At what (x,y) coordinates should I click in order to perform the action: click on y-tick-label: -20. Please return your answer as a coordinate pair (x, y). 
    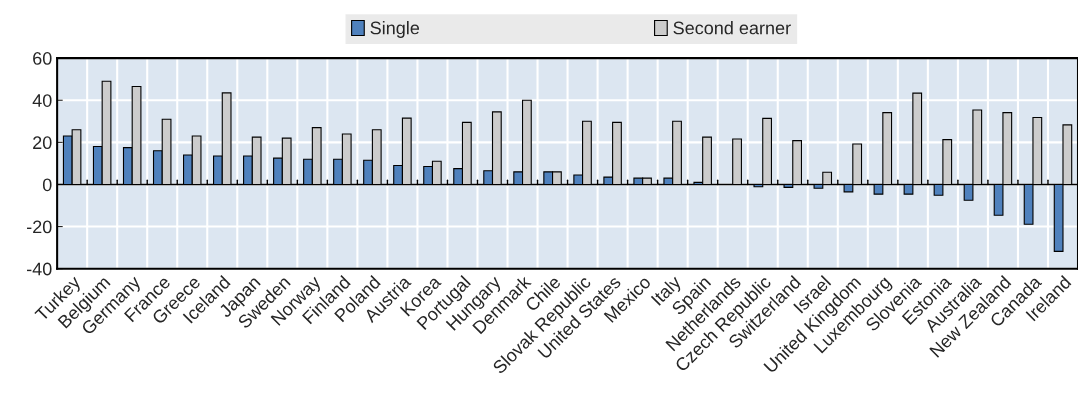
    Looking at the image, I should click on (39, 227).